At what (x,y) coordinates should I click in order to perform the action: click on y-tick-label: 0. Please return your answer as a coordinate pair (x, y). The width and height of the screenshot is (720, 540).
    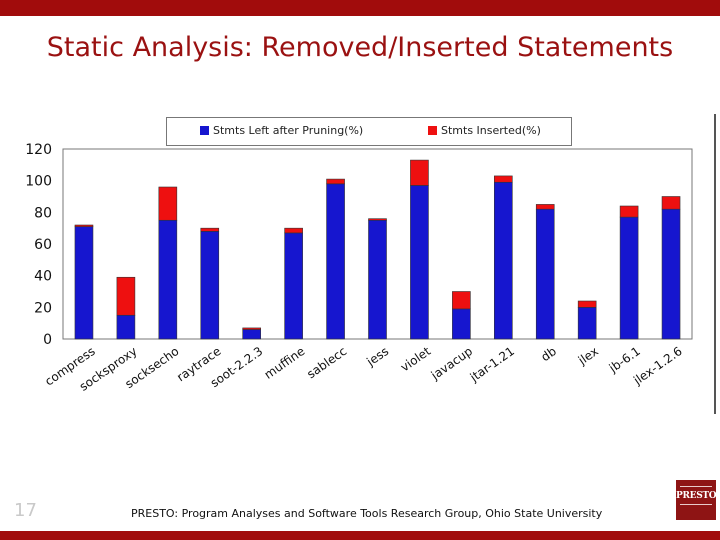
    Looking at the image, I should click on (47, 340).